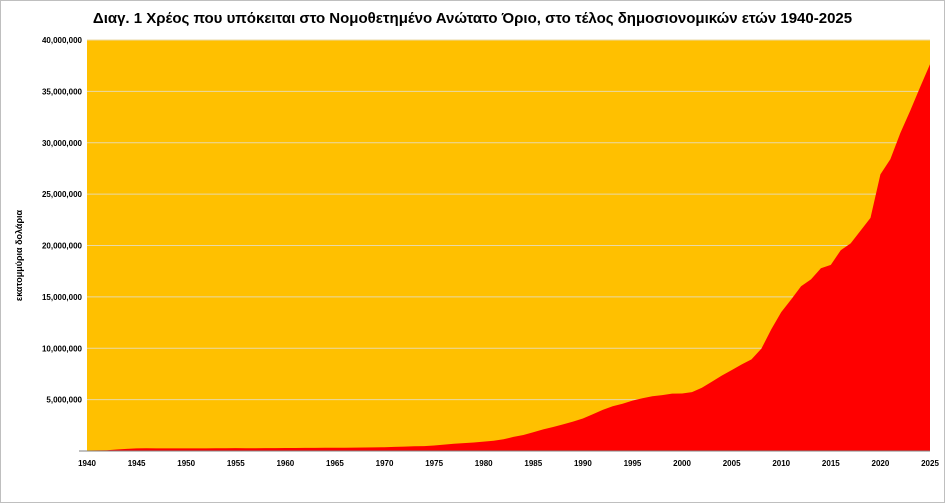  What do you see at coordinates (385, 463) in the screenshot?
I see `x-tick-label: 1970` at bounding box center [385, 463].